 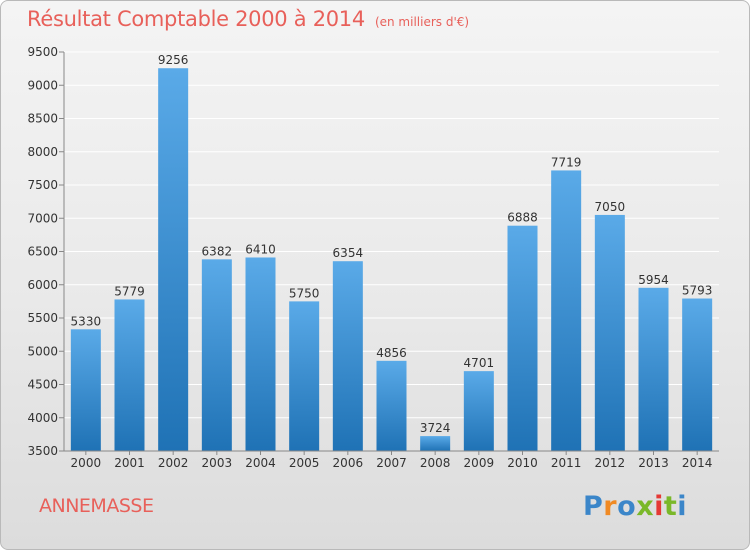 What do you see at coordinates (391, 353) in the screenshot?
I see `data-label: 4856` at bounding box center [391, 353].